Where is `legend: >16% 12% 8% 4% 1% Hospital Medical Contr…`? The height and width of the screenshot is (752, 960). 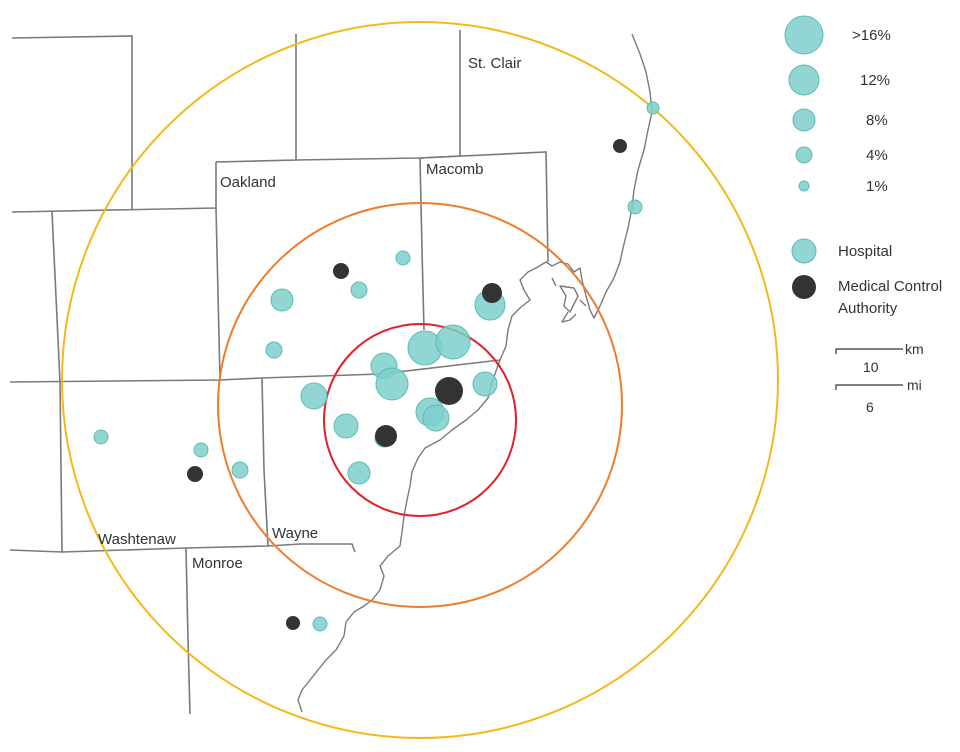 legend: >16% 12% 8% 4% 1% Hospital Medical Contr… is located at coordinates (863, 166).